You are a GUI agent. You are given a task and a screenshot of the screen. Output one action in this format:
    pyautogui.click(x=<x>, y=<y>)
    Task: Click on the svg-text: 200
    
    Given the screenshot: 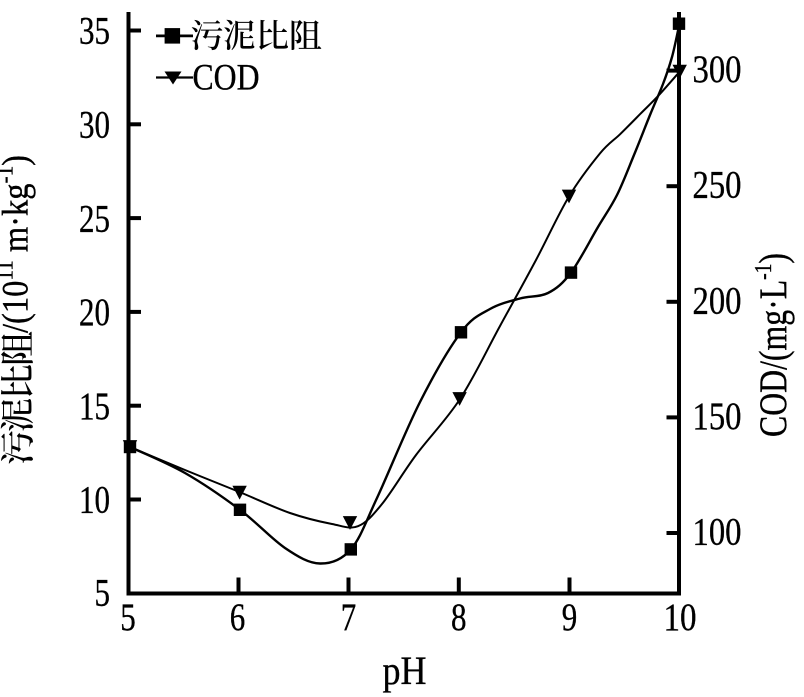 What is the action you would take?
    pyautogui.click(x=717, y=300)
    